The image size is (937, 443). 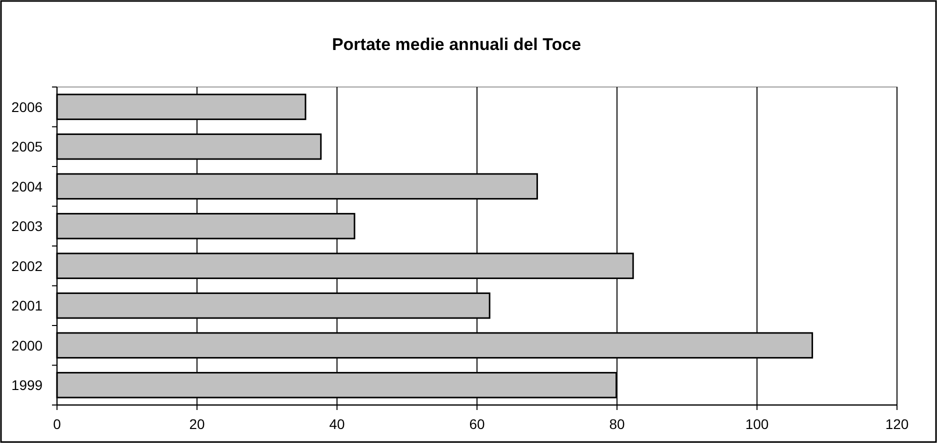 What do you see at coordinates (27, 385) in the screenshot?
I see `y-tick-label: 1999` at bounding box center [27, 385].